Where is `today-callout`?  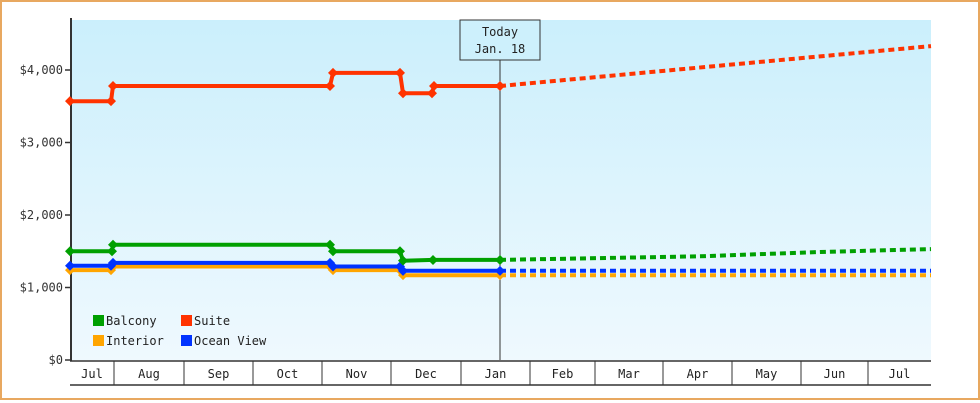
today-callout is located at coordinates (500, 40).